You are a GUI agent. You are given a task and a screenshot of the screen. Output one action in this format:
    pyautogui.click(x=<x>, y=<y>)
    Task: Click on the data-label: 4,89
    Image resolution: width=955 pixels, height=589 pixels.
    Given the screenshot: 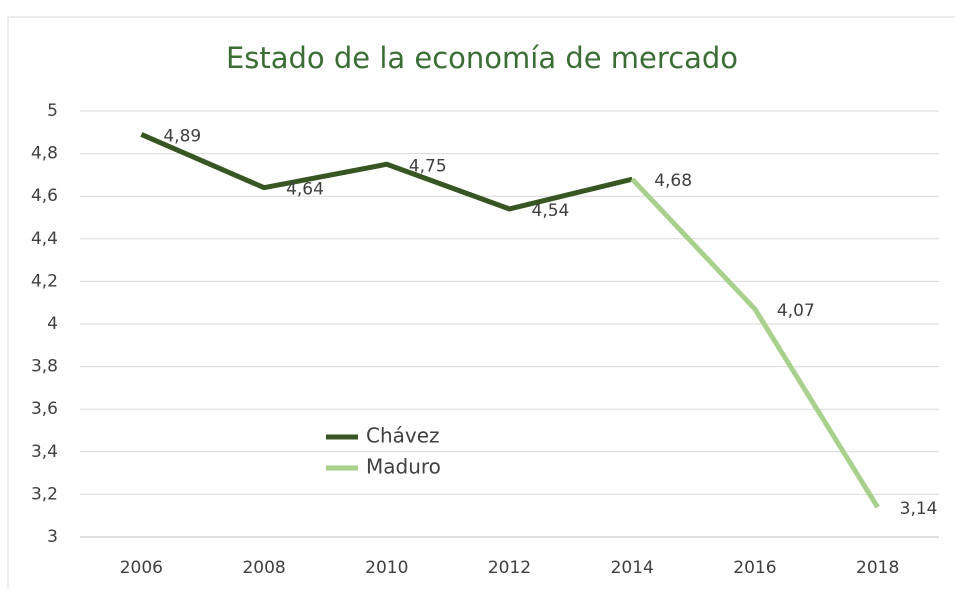 What is the action you would take?
    pyautogui.click(x=182, y=136)
    